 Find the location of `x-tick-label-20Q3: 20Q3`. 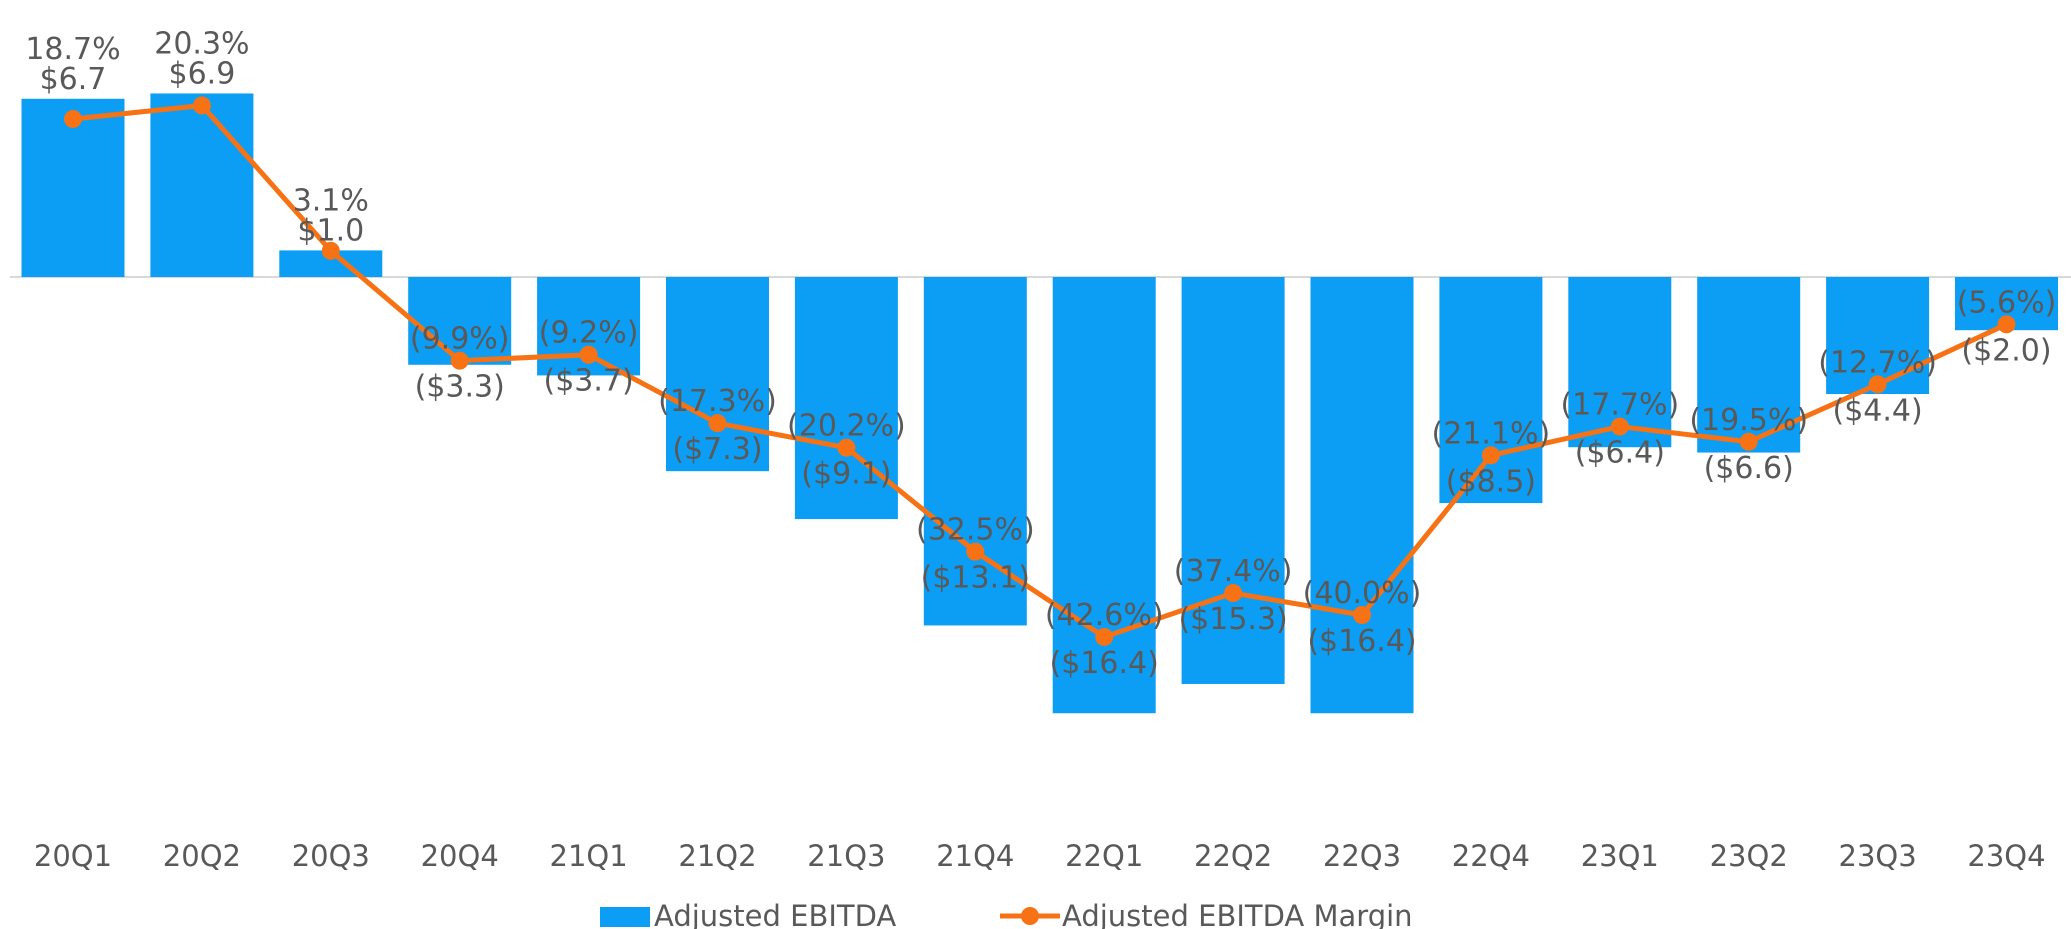

x-tick-label-20Q3: 20Q3 is located at coordinates (331, 856).